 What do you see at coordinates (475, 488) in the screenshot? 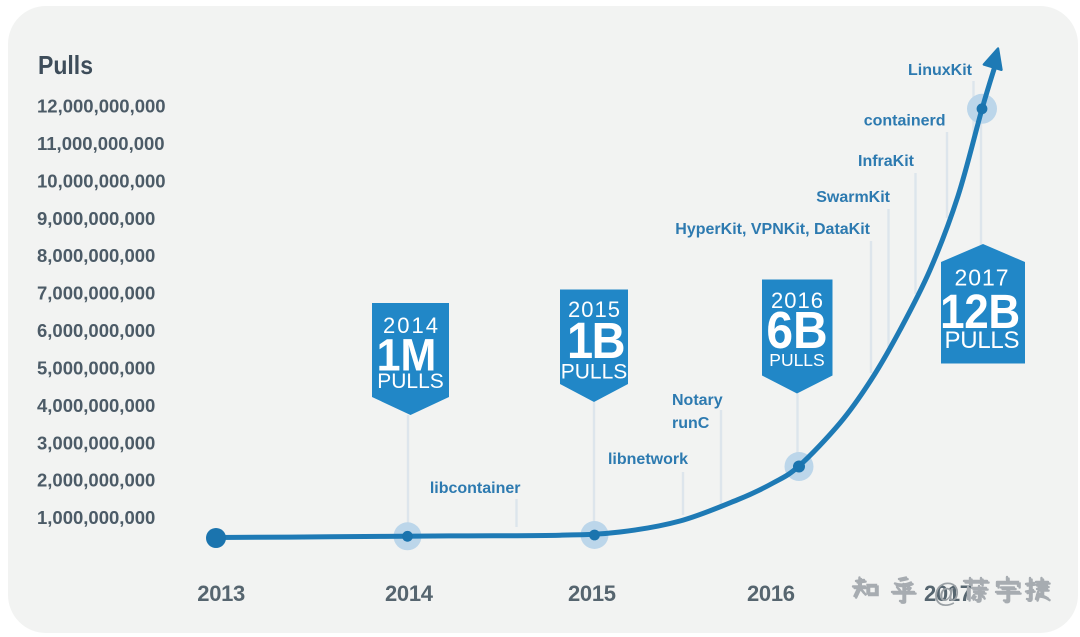
I see `svg-text: libcontainer` at bounding box center [475, 488].